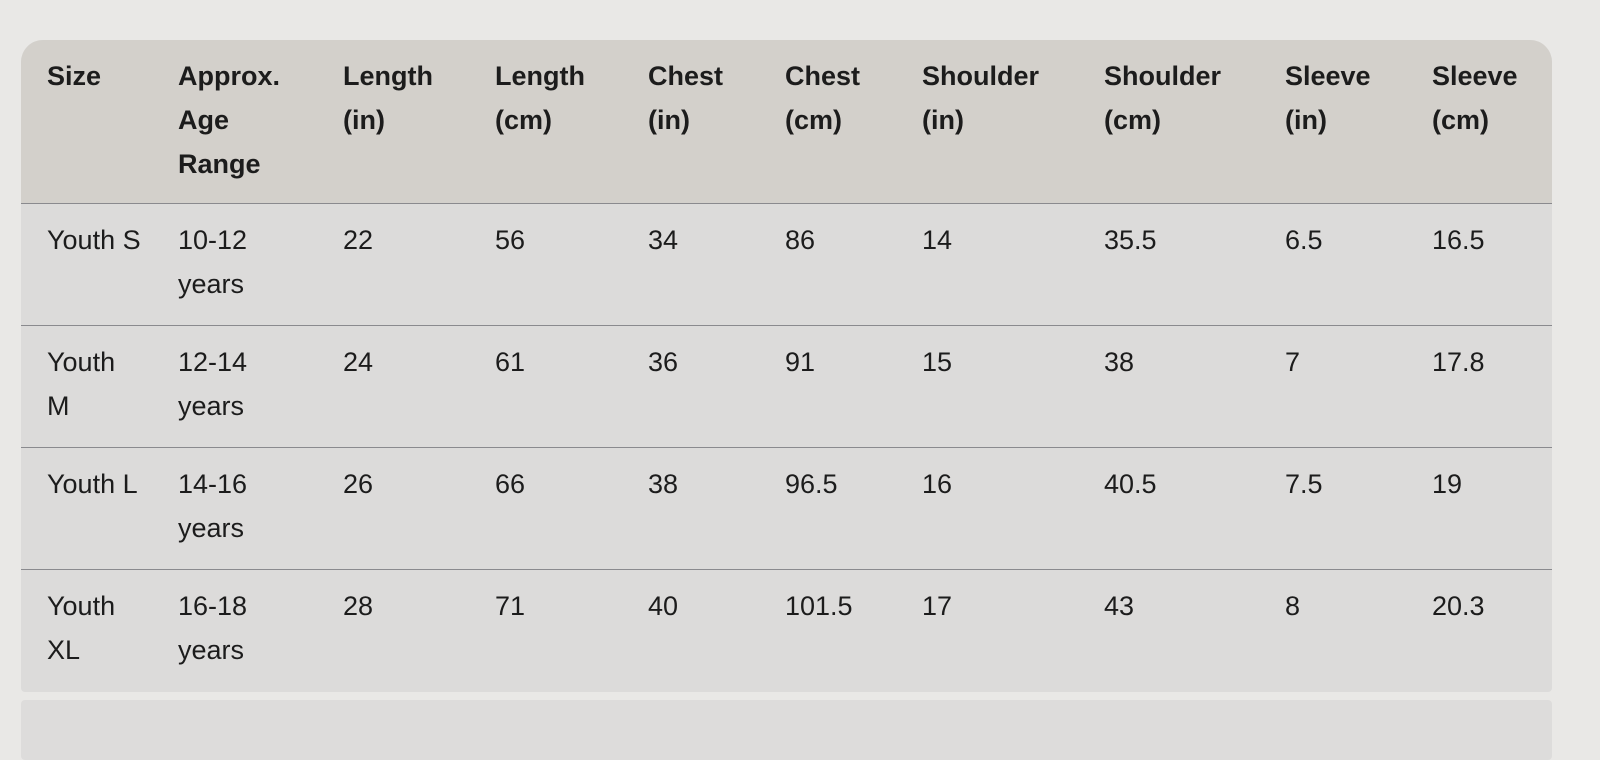 This screenshot has width=1600, height=760. Describe the element at coordinates (1168, 121) in the screenshot. I see `column-header: Shoulder (cm)` at that location.